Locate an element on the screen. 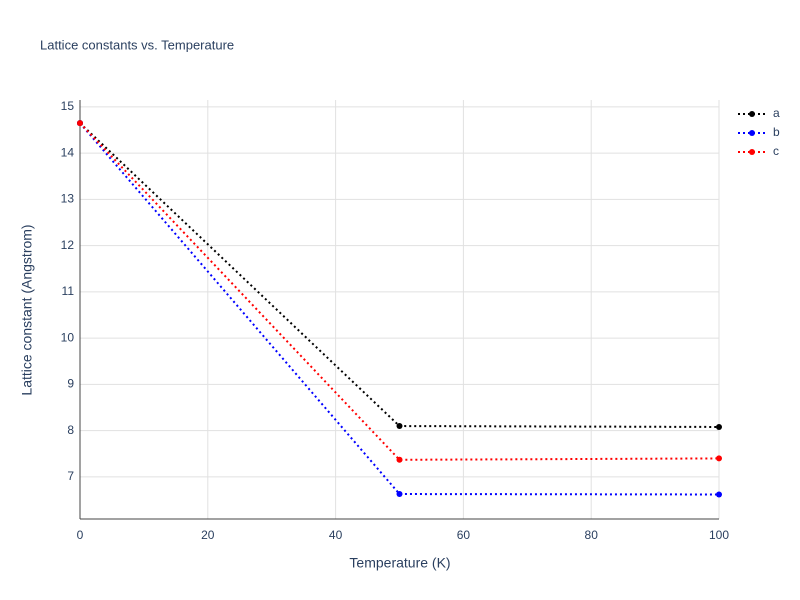 The image size is (800, 600). x-tick-label: 40 is located at coordinates (336, 535).